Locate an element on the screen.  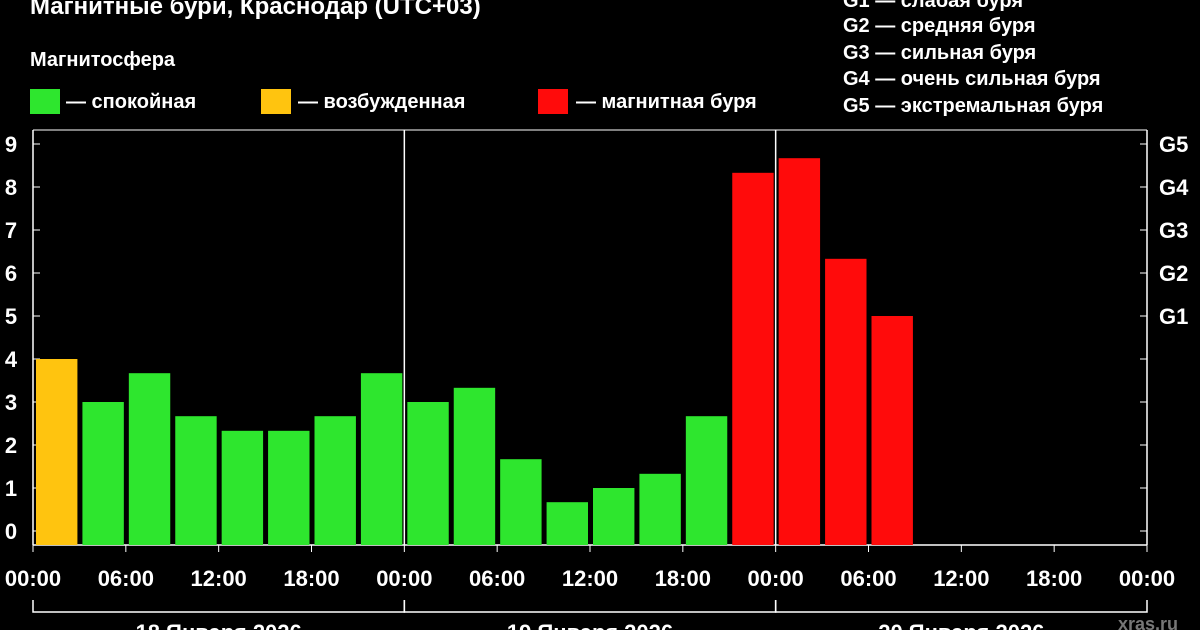
y-tick-label: 9 is located at coordinates (11, 144).